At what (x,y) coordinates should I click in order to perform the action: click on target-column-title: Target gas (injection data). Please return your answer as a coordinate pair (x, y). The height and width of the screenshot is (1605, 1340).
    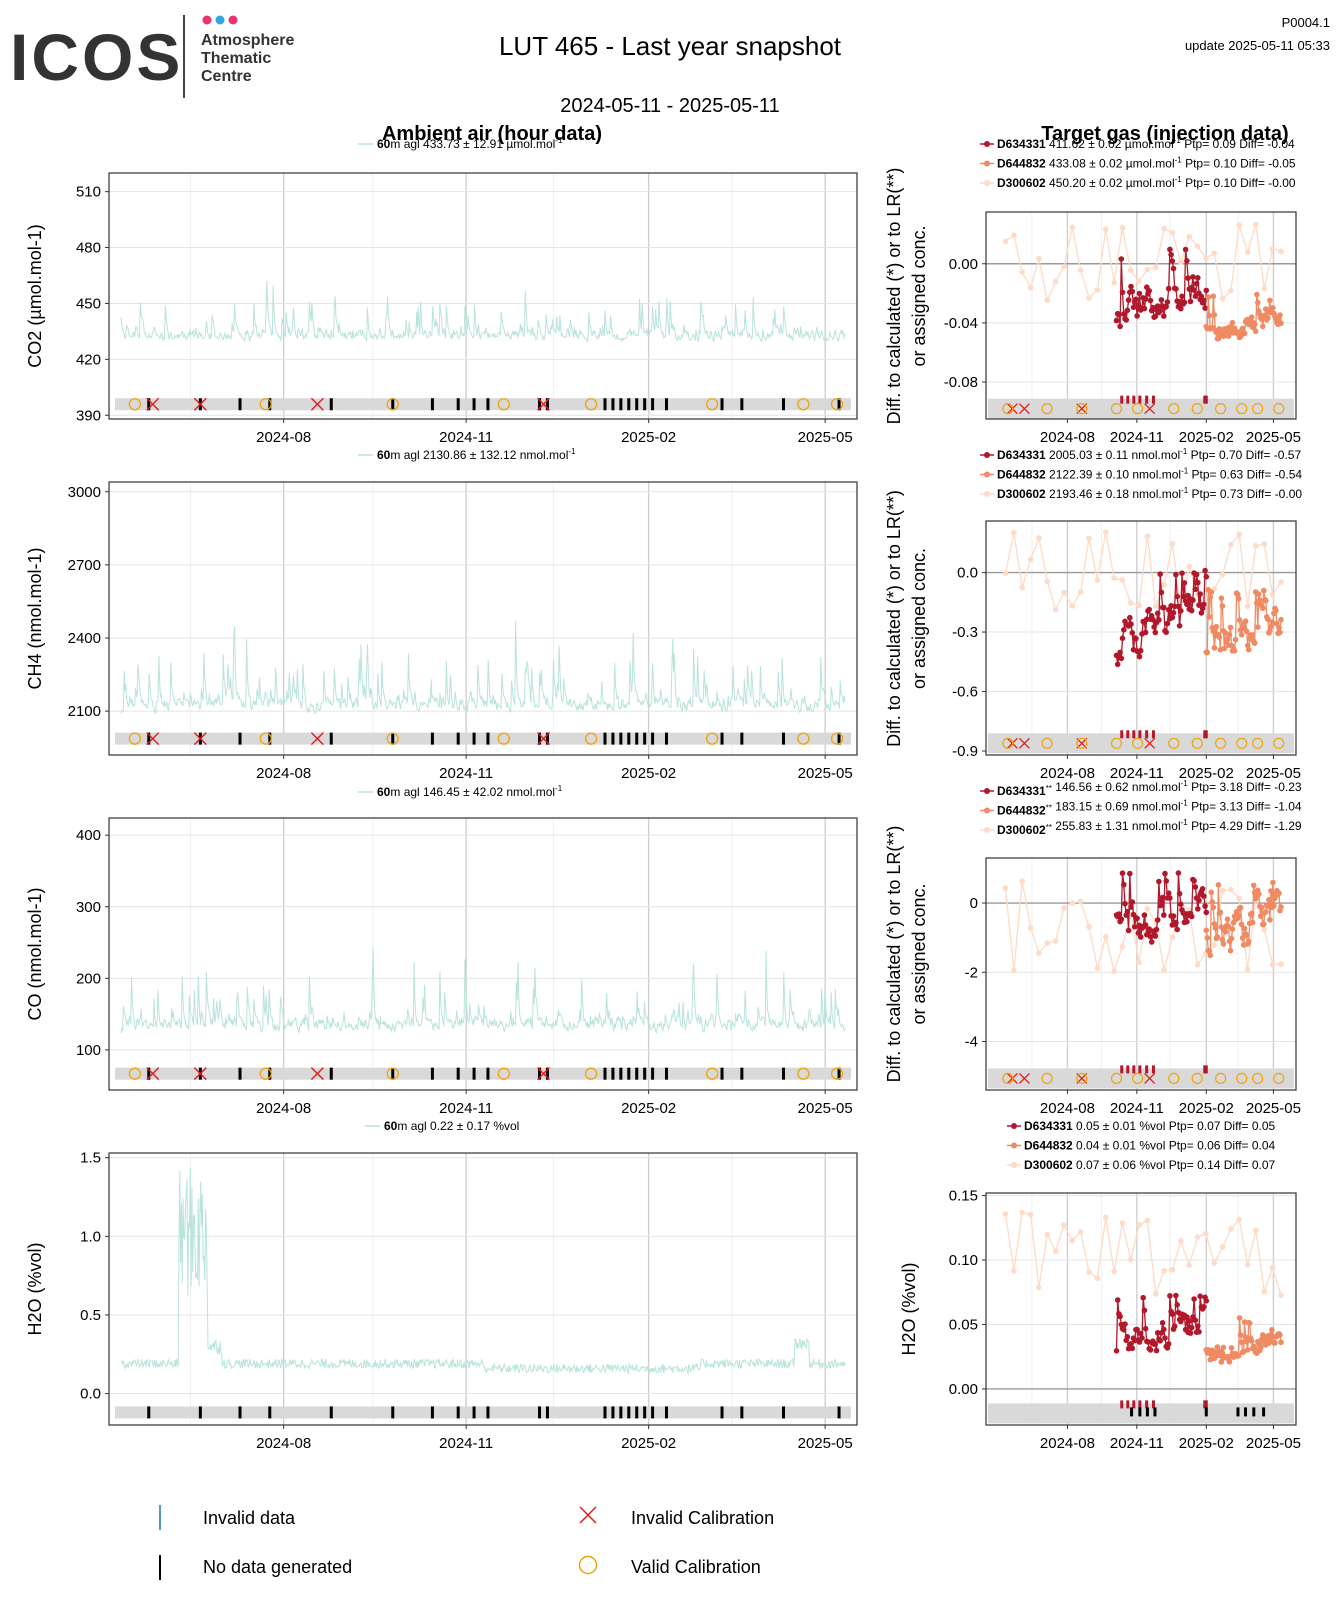
    Looking at the image, I should click on (1164, 134).